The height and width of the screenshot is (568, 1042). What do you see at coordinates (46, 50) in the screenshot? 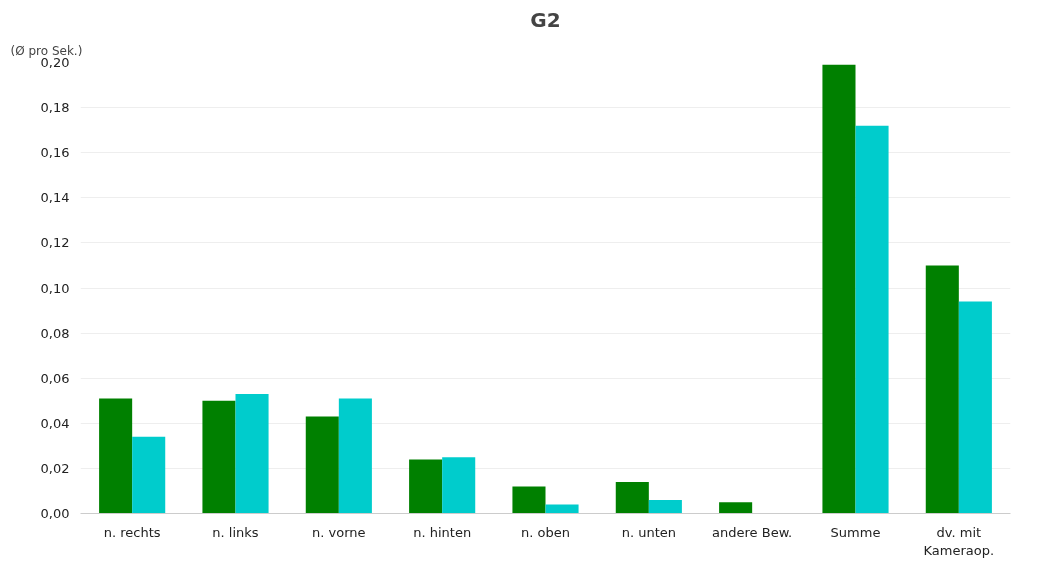
I see `y-axis-title: (Ø pro Sek.)` at bounding box center [46, 50].